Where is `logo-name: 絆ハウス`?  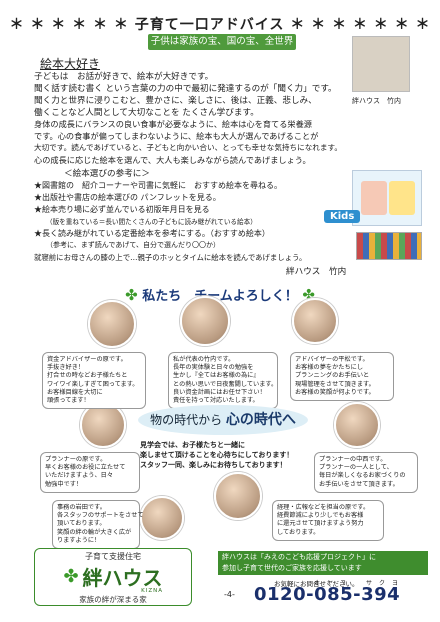 logo-name: 絆ハウス is located at coordinates (122, 578).